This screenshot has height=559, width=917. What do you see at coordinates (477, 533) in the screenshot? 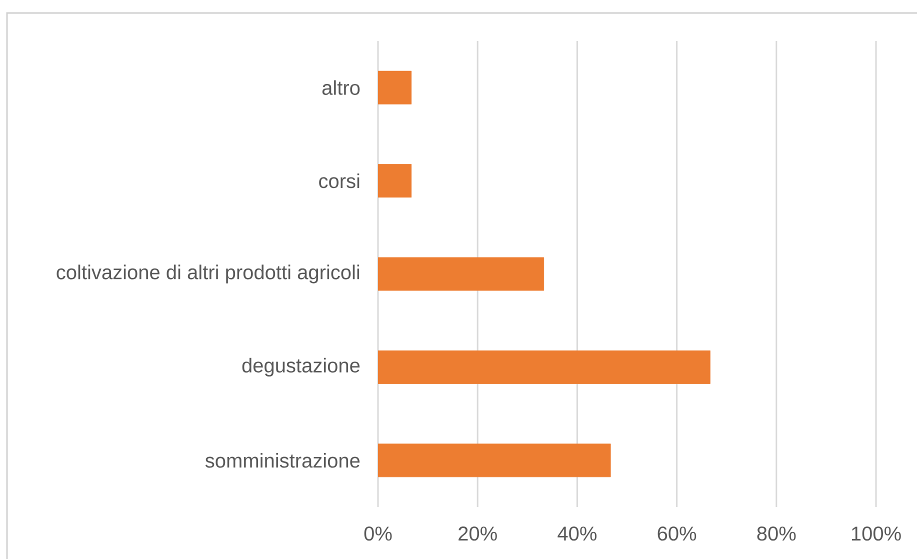
I see `x-tick-label: 20%` at bounding box center [477, 533].